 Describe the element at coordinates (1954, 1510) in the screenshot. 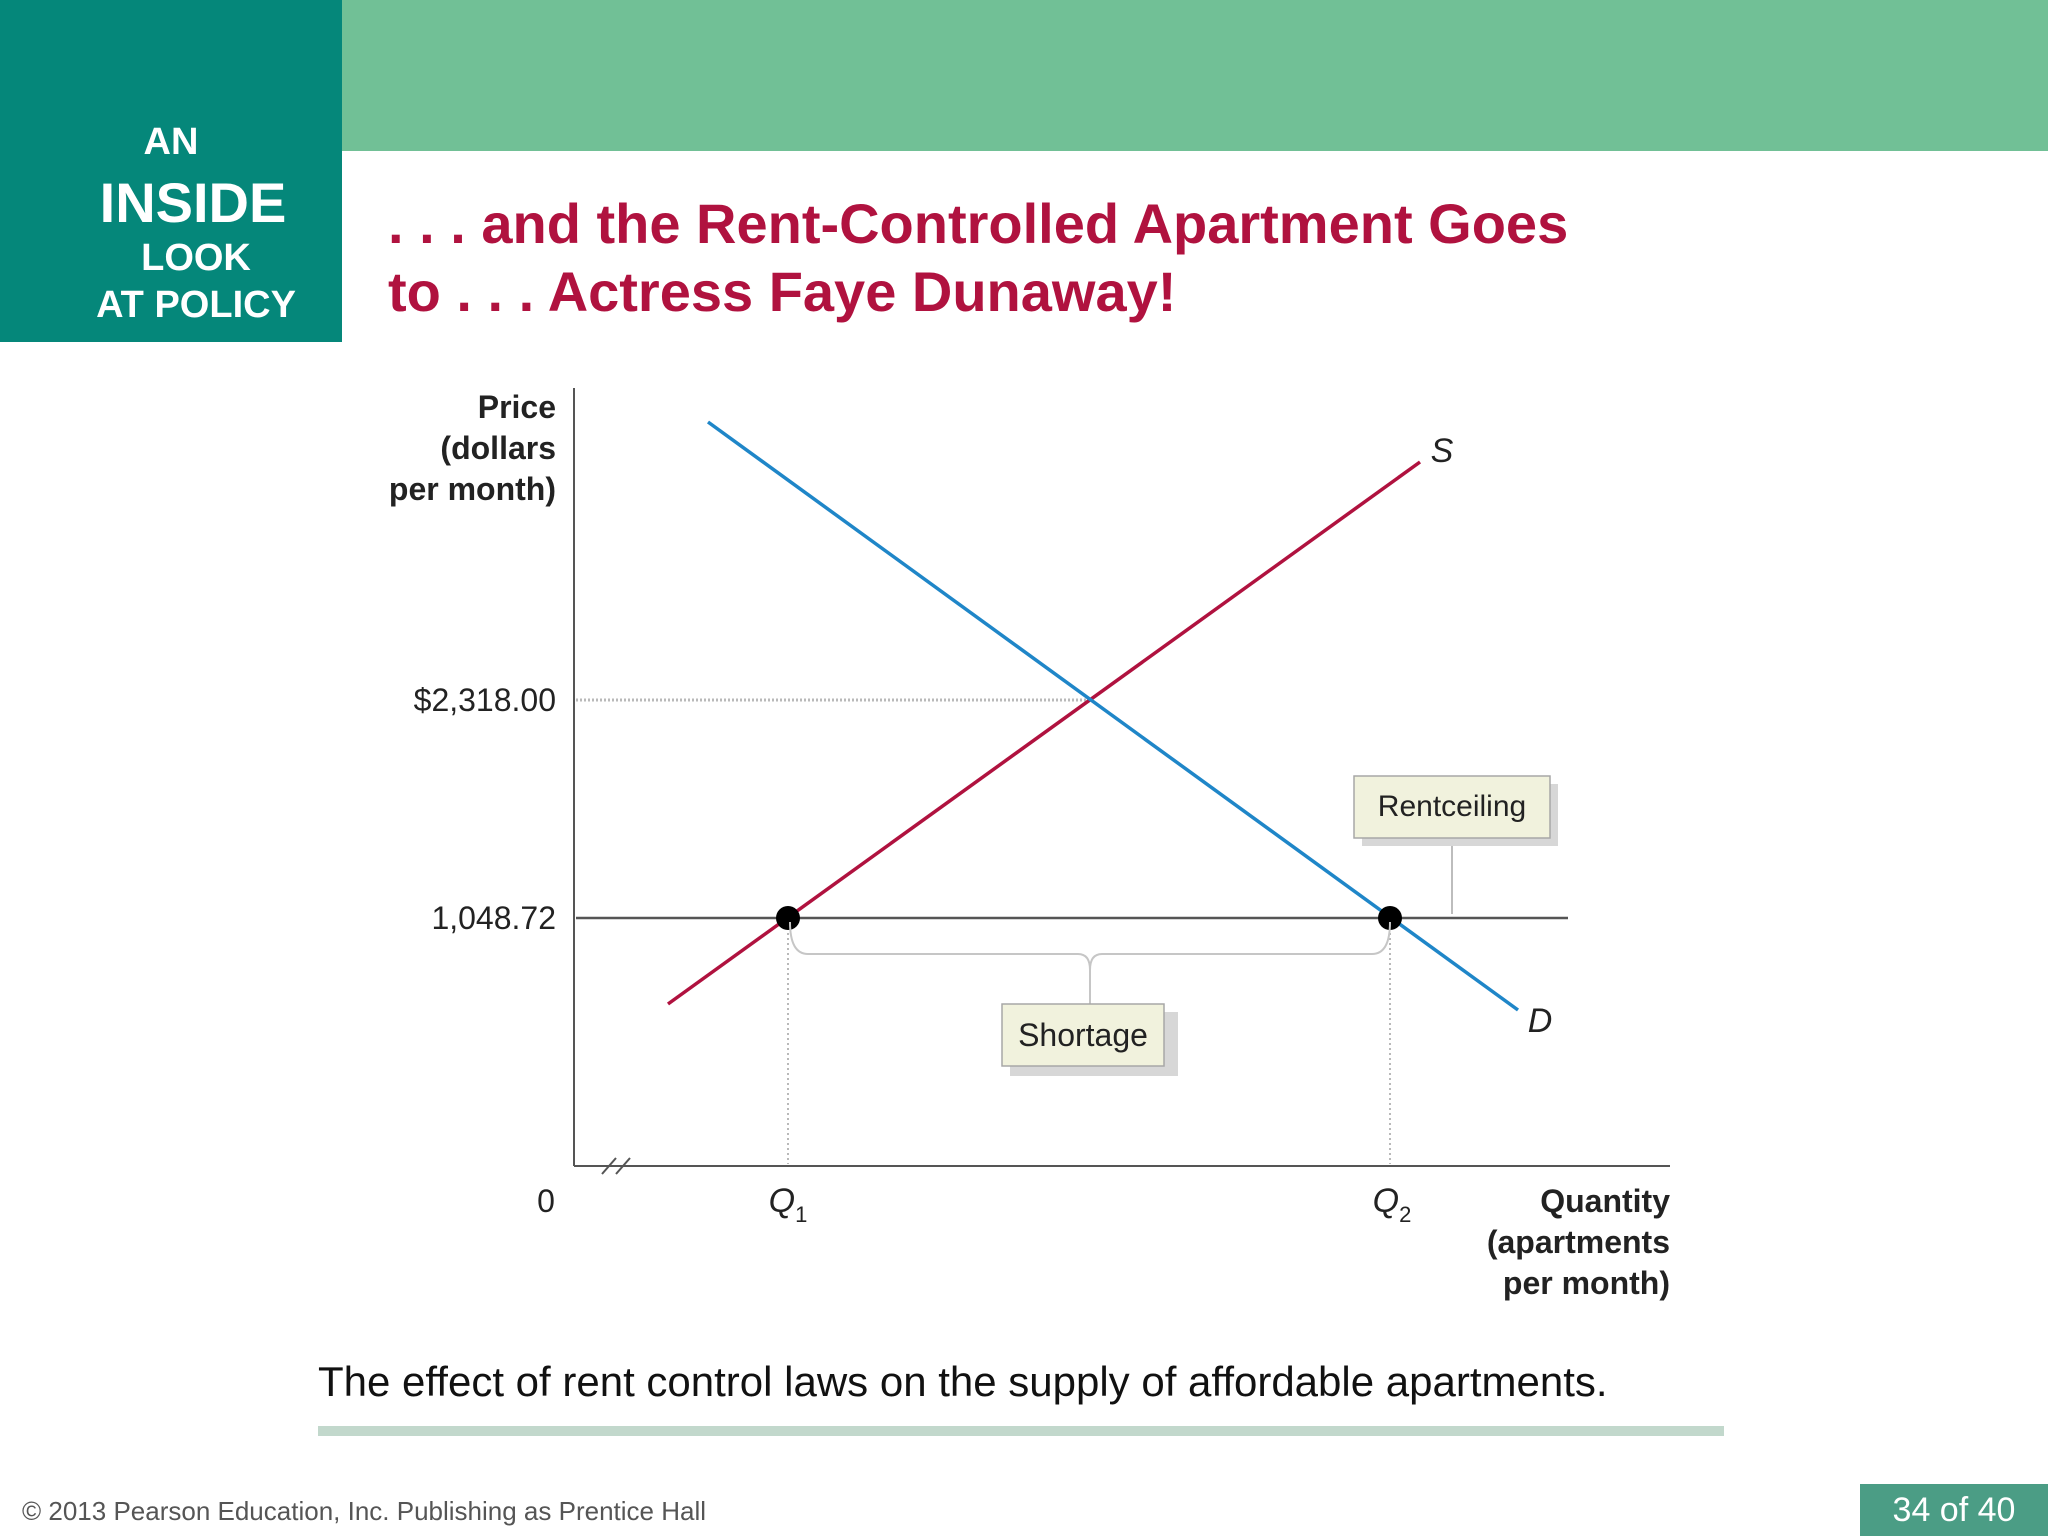

I see `slide-counter: 34 of 40` at that location.